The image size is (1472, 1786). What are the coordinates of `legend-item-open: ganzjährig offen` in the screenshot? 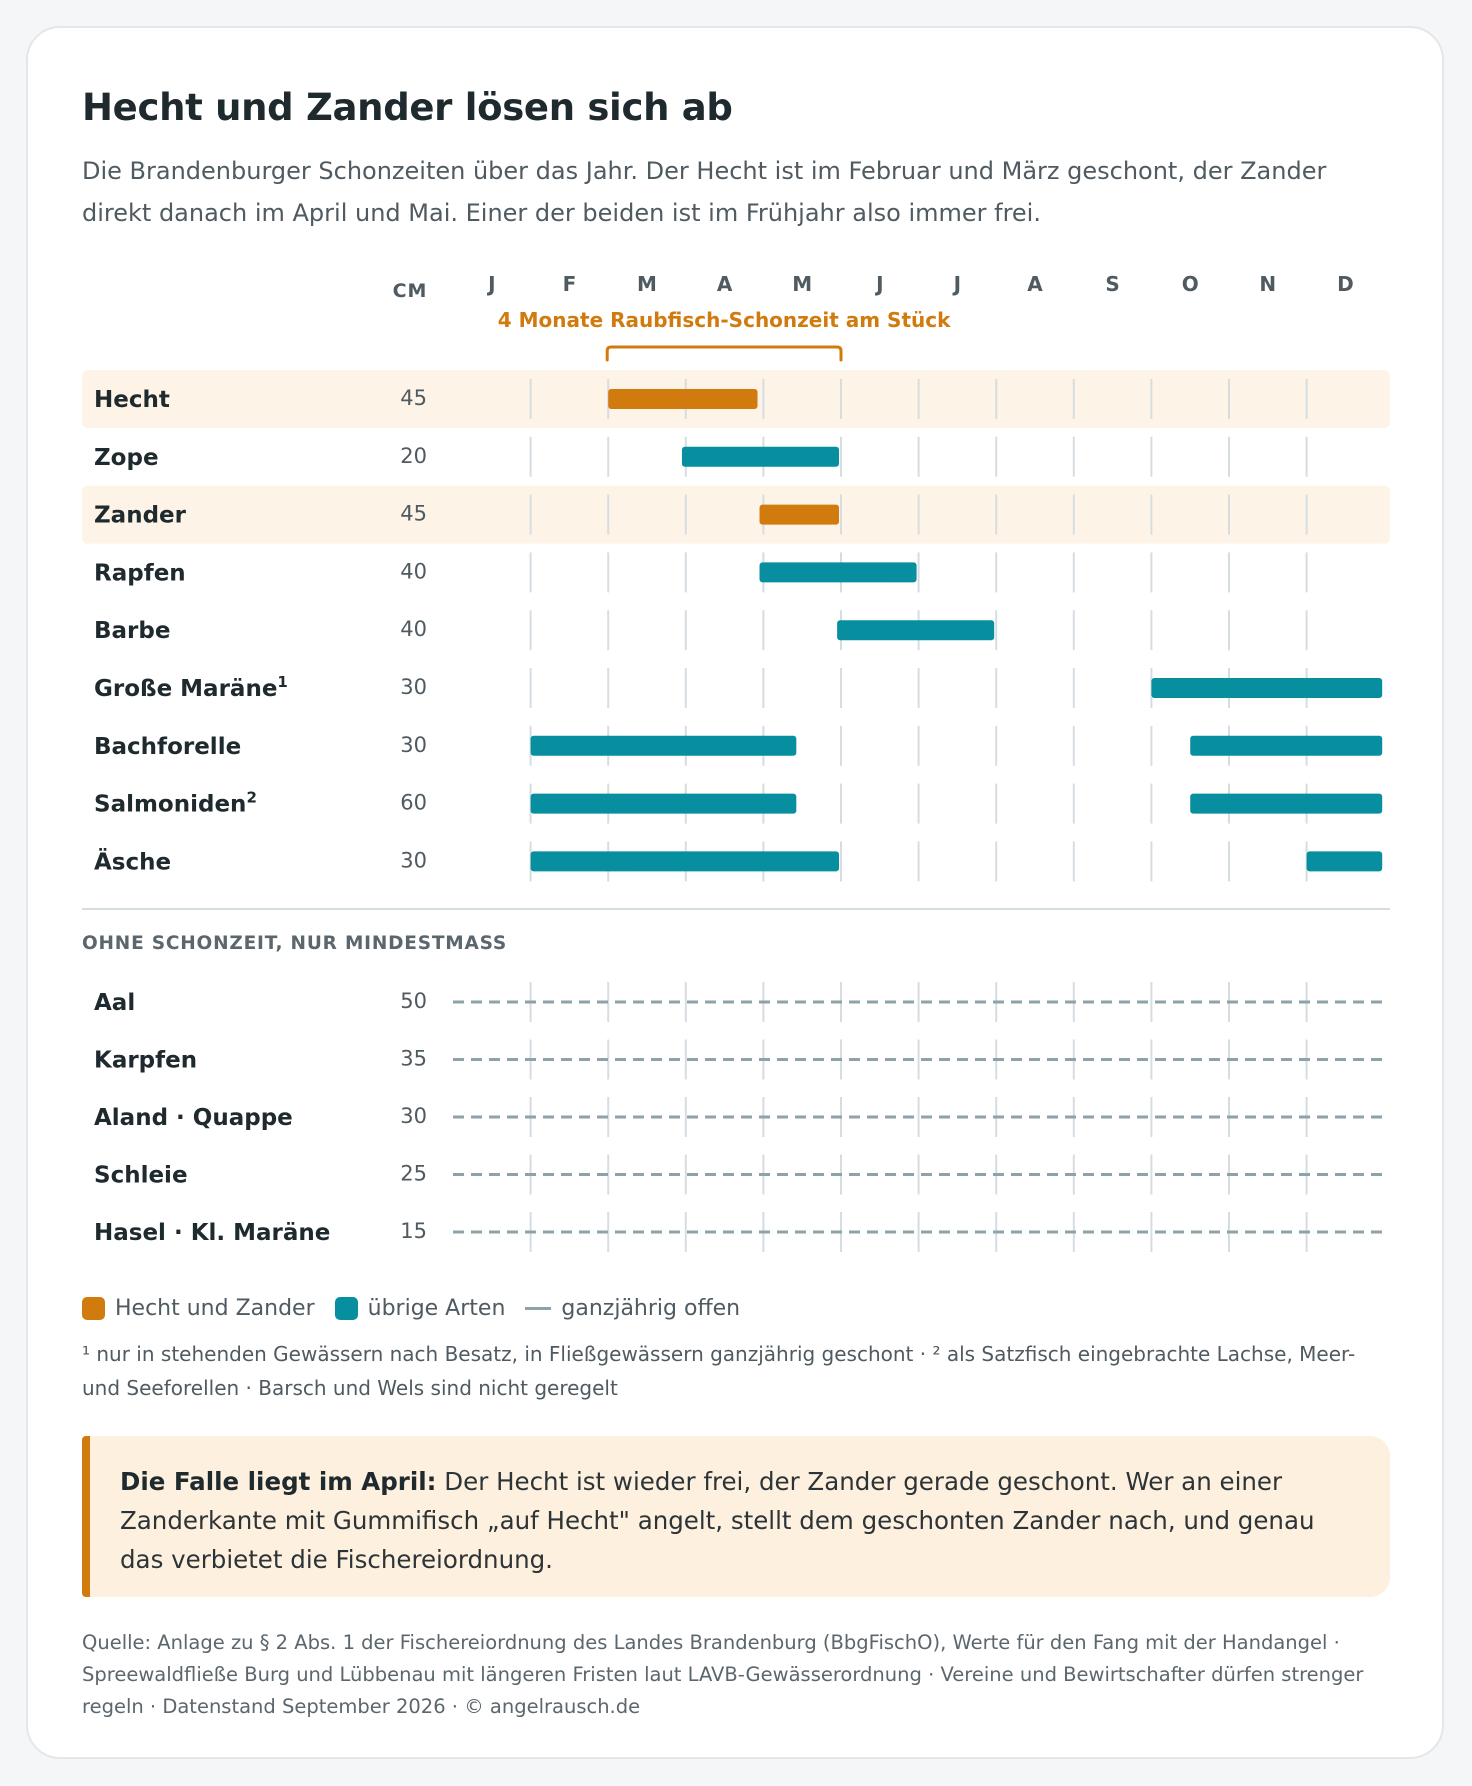 It's located at (632, 1308).